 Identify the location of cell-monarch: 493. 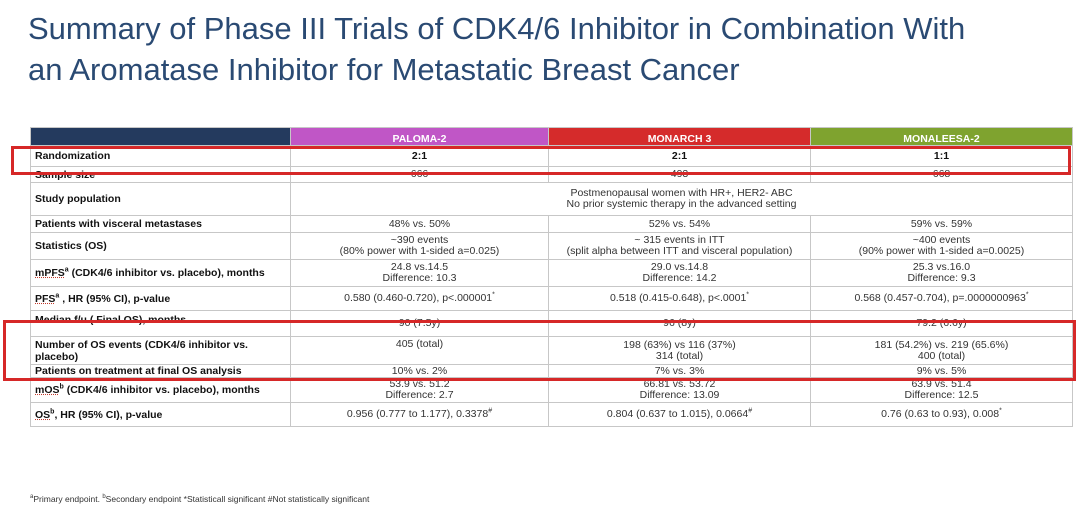
(679, 174).